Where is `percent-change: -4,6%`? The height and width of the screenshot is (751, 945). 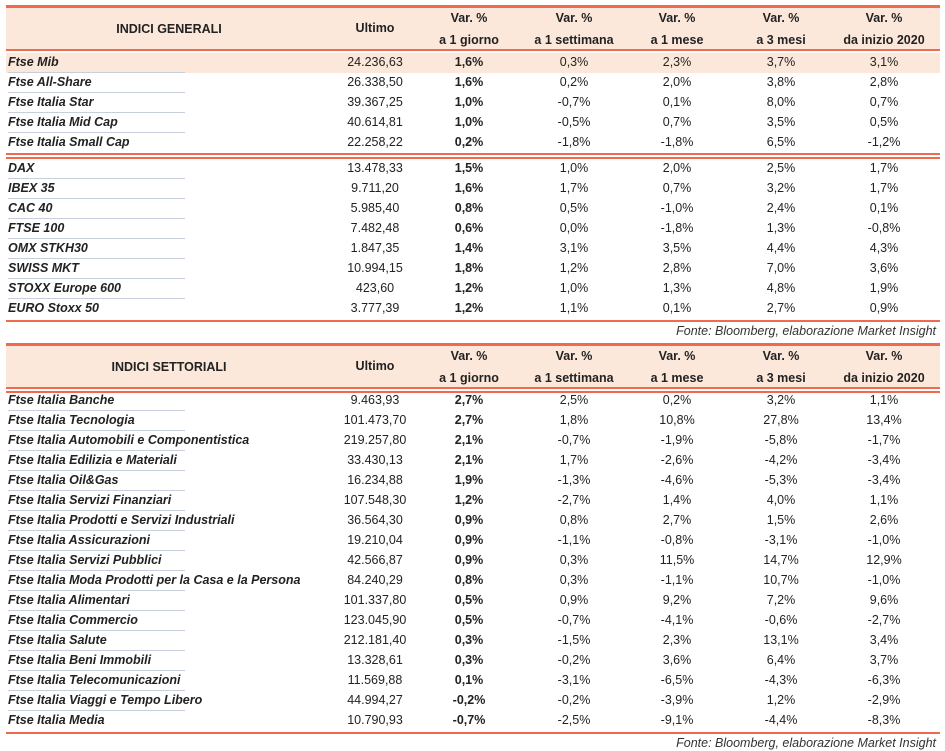 percent-change: -4,6% is located at coordinates (677, 480).